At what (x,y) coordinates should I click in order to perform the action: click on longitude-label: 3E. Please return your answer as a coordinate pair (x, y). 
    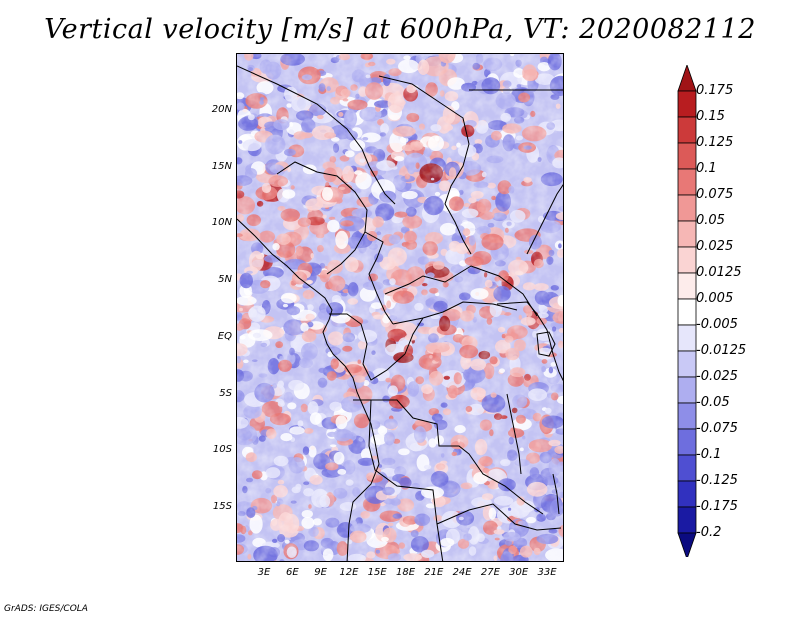
    Looking at the image, I should click on (264, 572).